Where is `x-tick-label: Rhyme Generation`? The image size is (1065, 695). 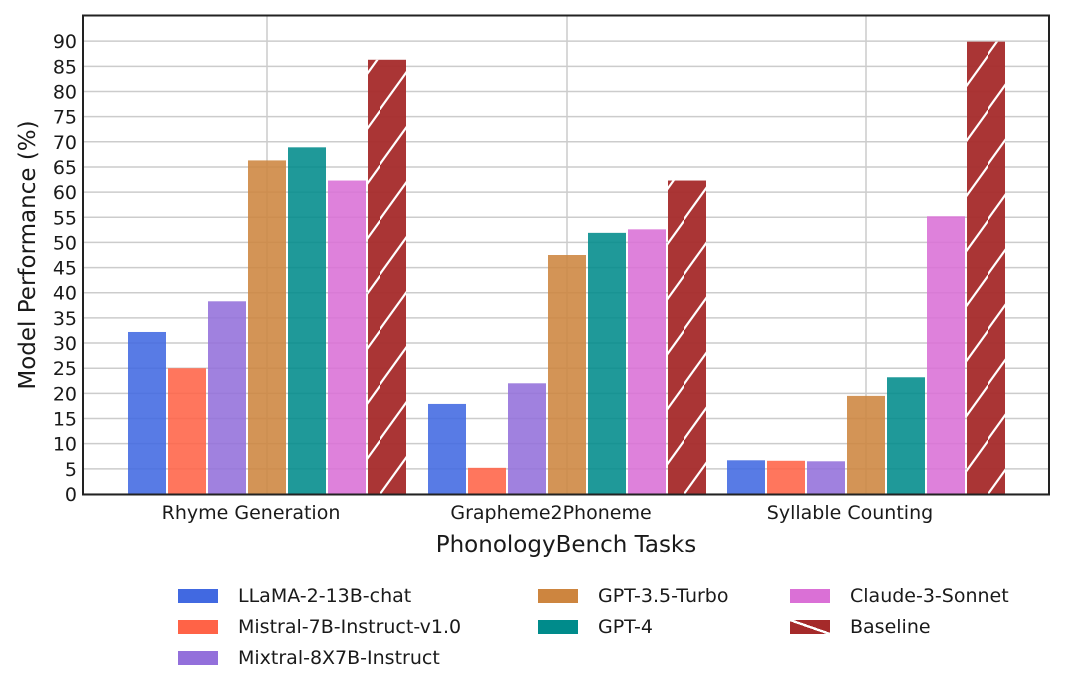
x-tick-label: Rhyme Generation is located at coordinates (251, 513).